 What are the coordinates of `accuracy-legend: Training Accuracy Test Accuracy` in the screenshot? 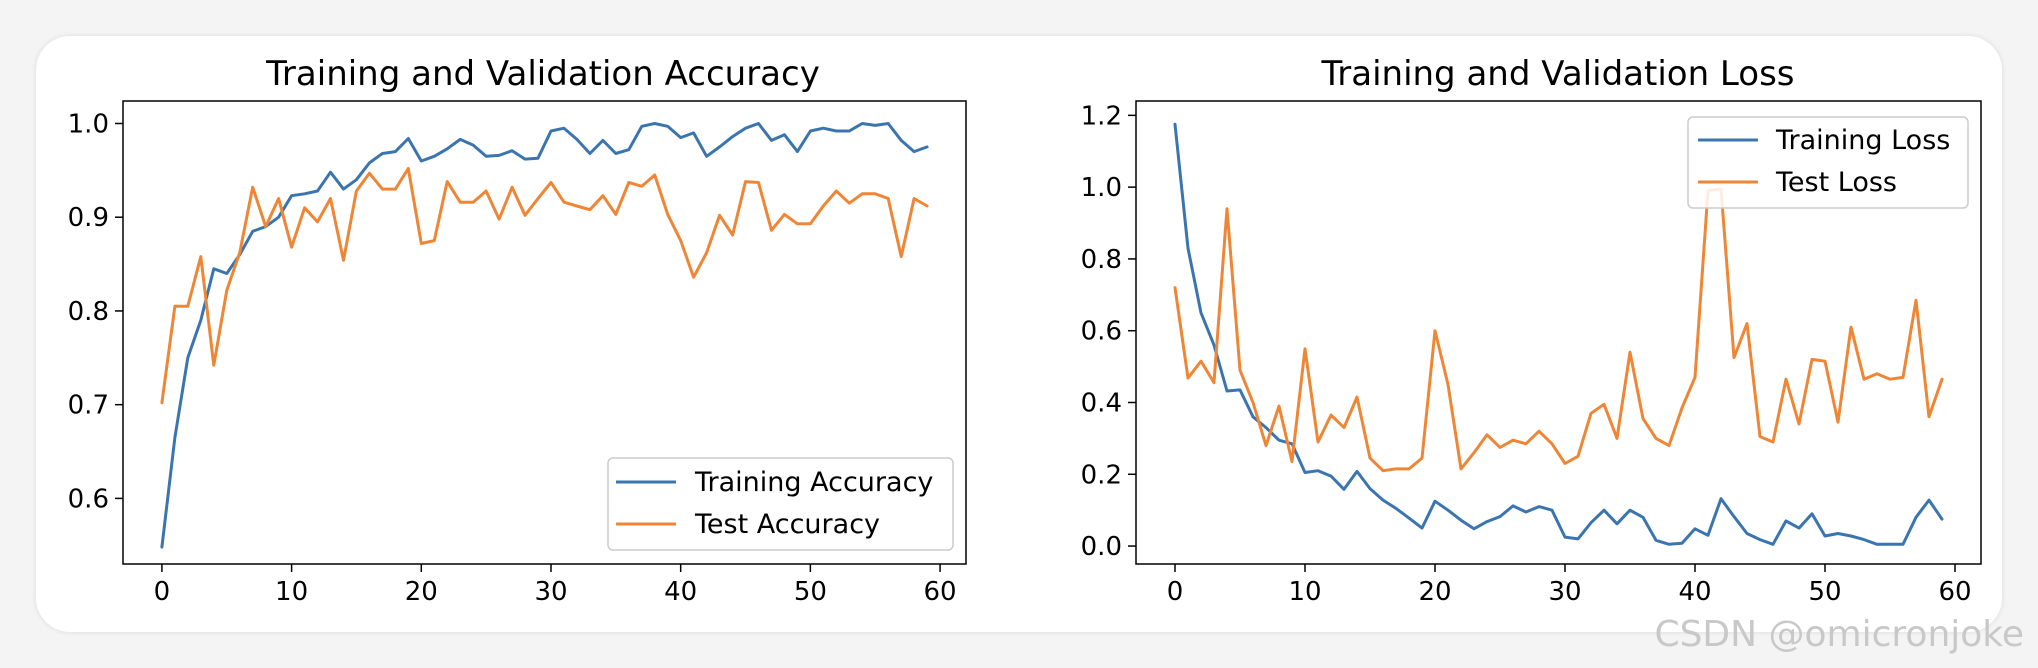 It's located at (780, 504).